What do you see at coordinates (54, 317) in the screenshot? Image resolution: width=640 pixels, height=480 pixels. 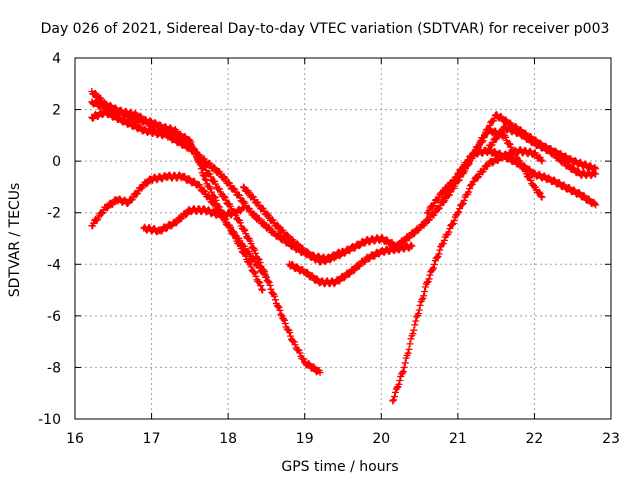 I see `y-tick-label: -6` at bounding box center [54, 317].